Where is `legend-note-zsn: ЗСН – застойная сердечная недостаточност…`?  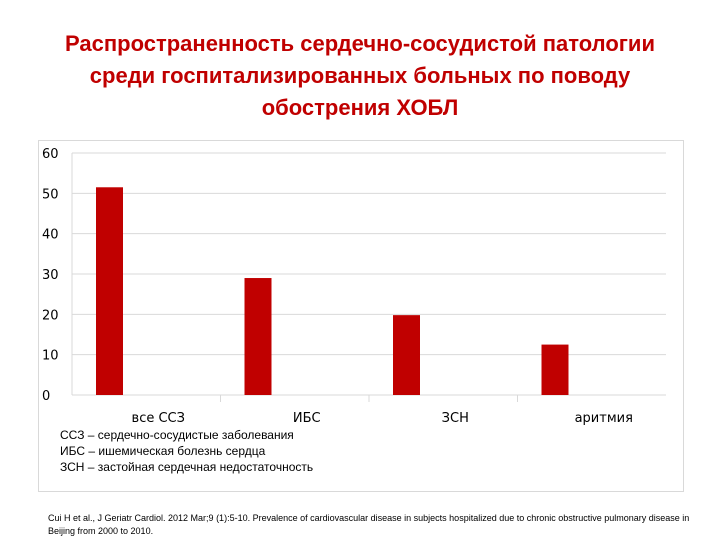 legend-note-zsn: ЗСН – застойная сердечная недостаточност… is located at coordinates (187, 467).